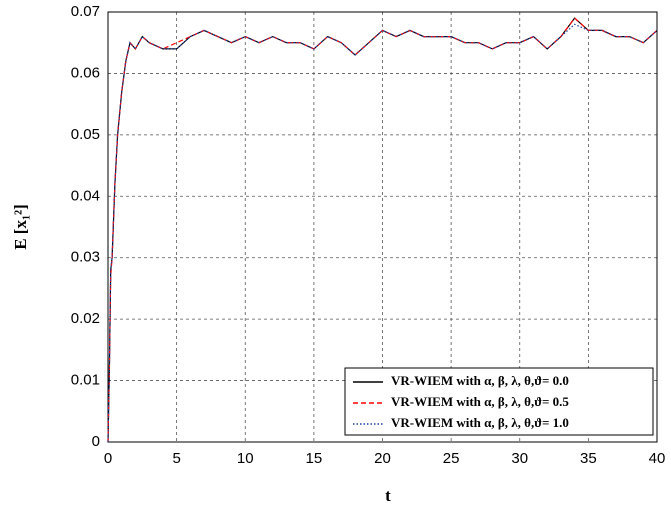 Image resolution: width=671 pixels, height=512 pixels. Describe the element at coordinates (85, 11) in the screenshot. I see `y-tick-label: 0.07` at that location.